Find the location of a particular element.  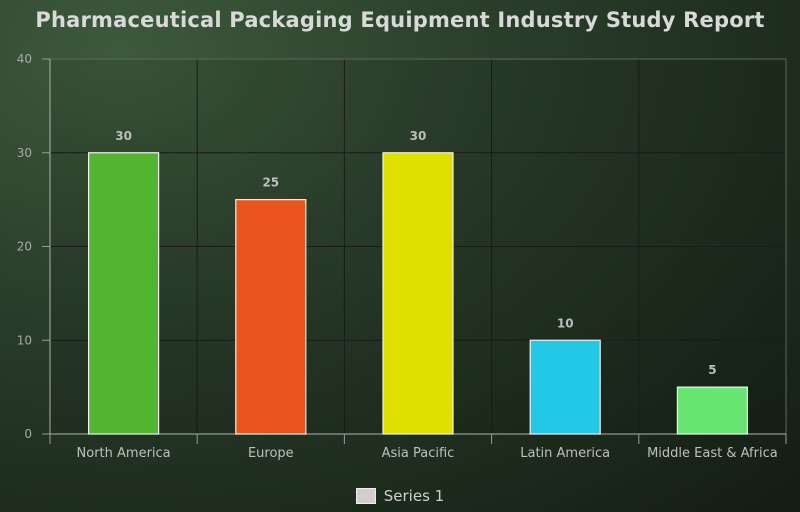

y-tick-label: 40 is located at coordinates (24, 59).